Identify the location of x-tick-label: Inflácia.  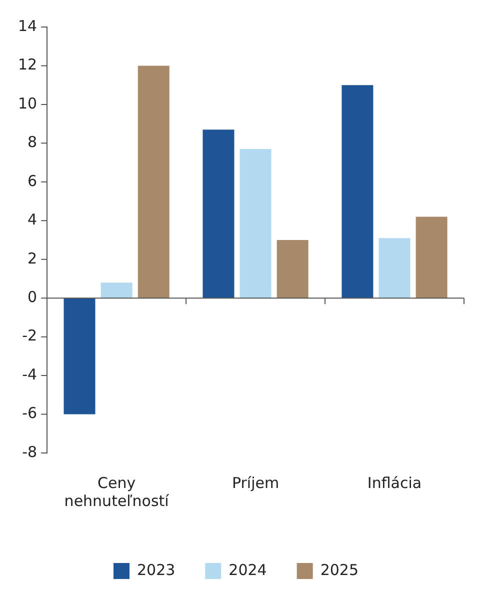
(394, 483).